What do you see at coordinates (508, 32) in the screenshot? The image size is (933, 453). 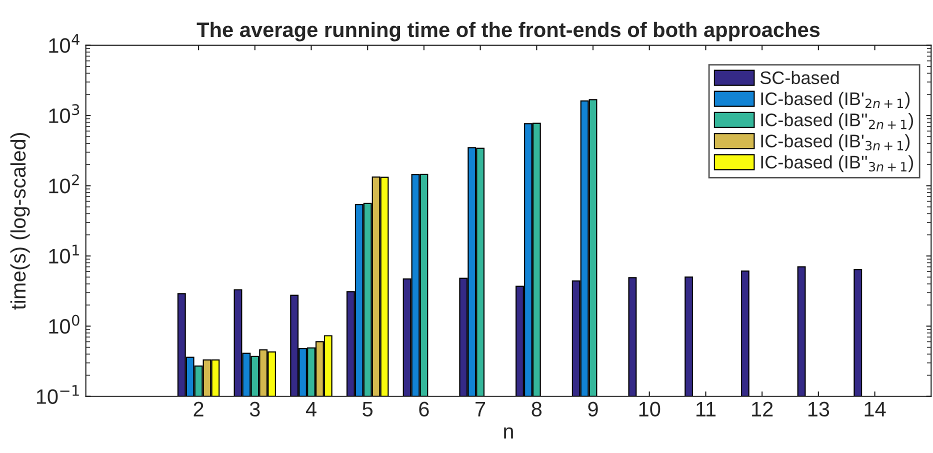 I see `chart-title: The average running time of the front-ends of both approaches` at bounding box center [508, 32].